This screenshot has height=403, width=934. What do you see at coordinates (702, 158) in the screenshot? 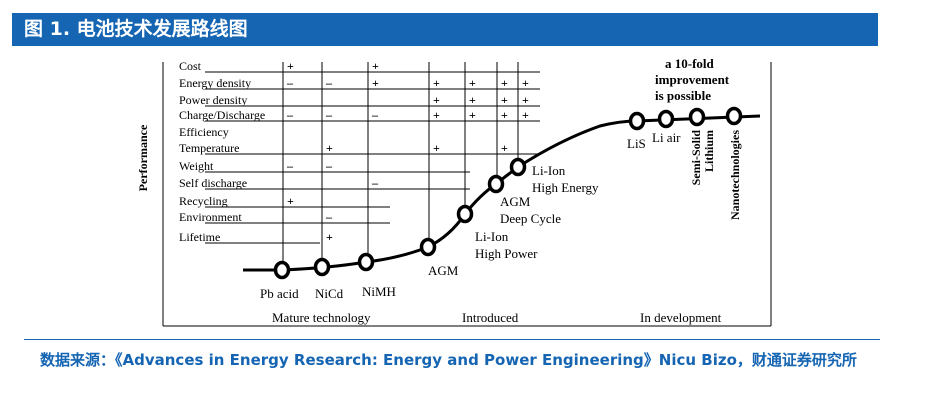
I see `label-semi-solid-lithium: Semi-SolidLithium` at bounding box center [702, 158].